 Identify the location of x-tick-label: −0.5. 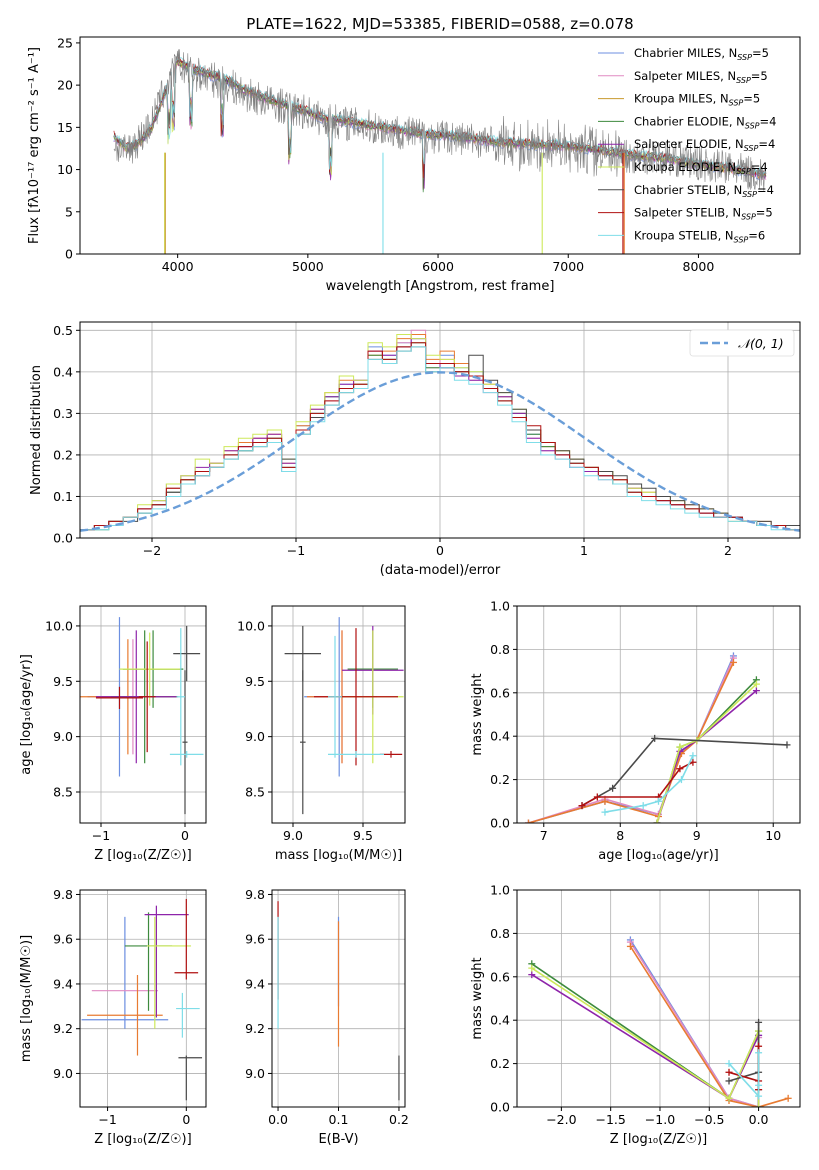
(709, 1119).